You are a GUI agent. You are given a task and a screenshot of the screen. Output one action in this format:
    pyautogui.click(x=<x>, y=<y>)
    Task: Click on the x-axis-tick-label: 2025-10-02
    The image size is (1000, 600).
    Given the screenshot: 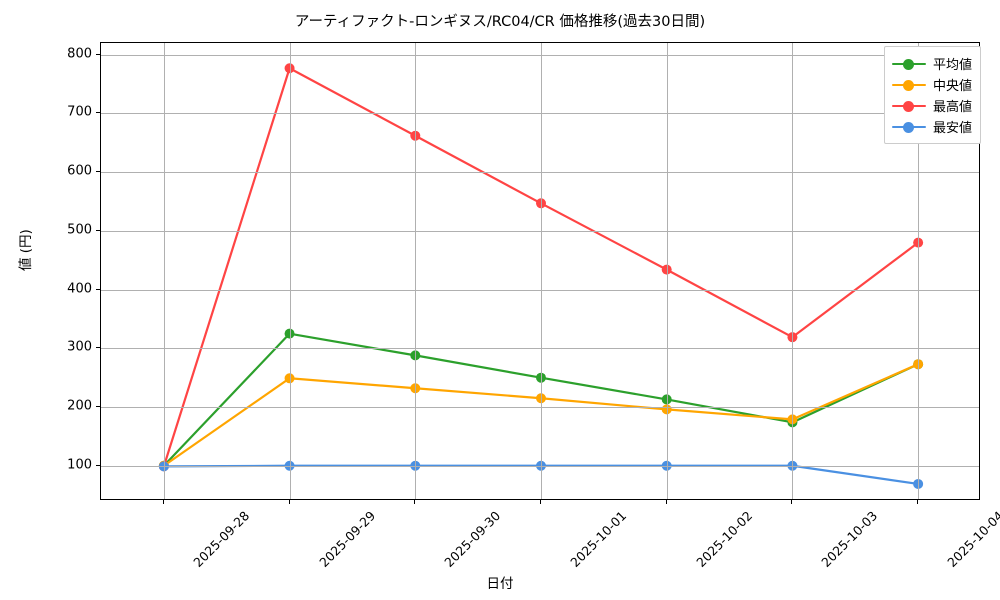 What is the action you would take?
    pyautogui.click(x=723, y=539)
    